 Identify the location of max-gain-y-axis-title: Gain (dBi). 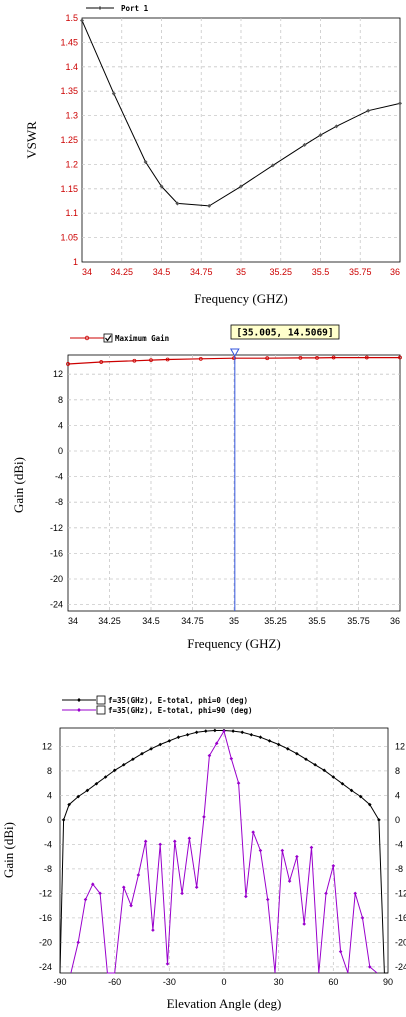
(18, 485).